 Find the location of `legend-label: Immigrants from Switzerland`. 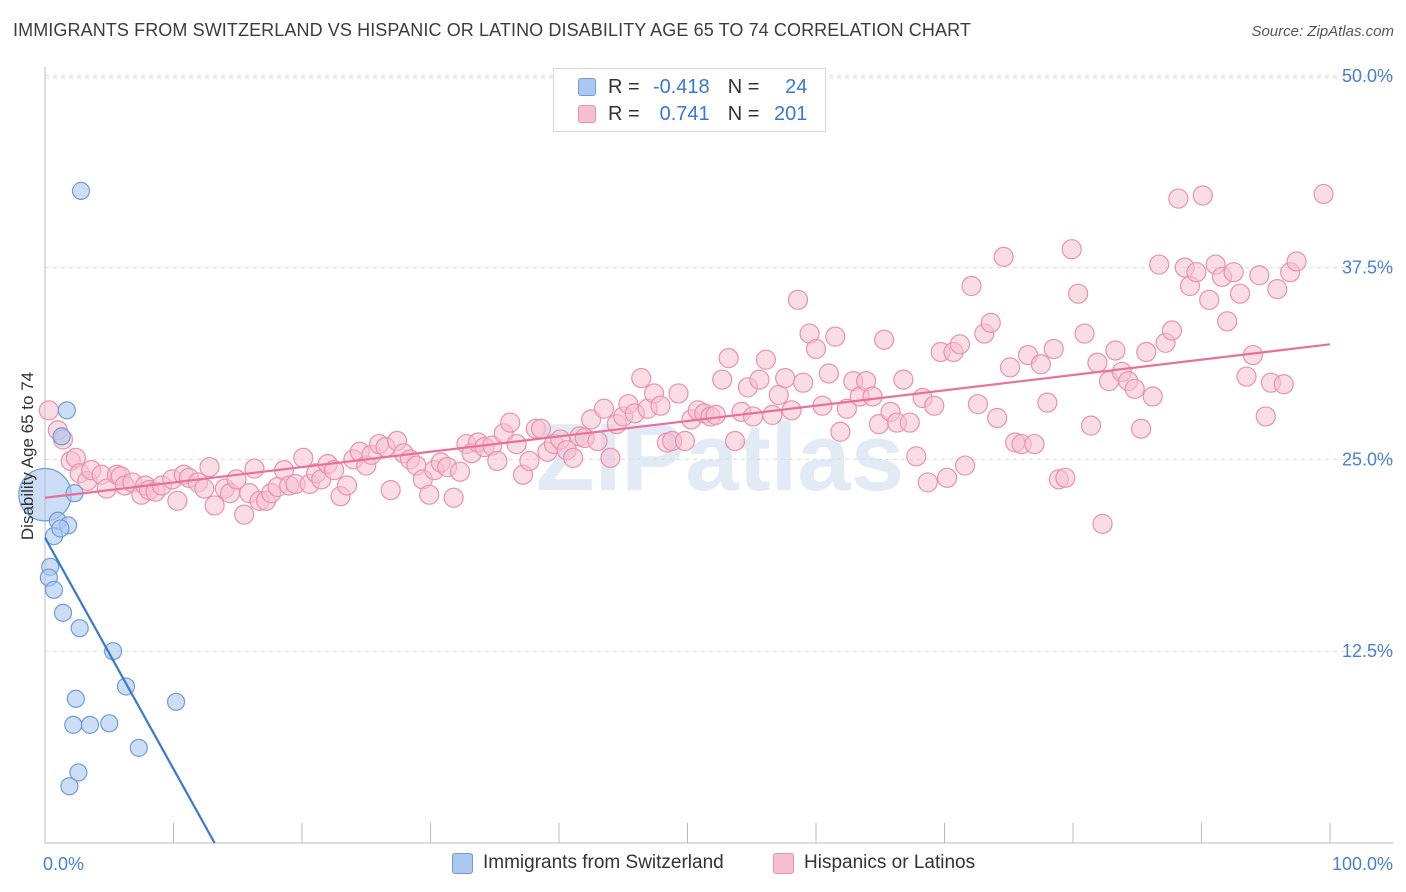

legend-label: Immigrants from Switzerland is located at coordinates (603, 862).